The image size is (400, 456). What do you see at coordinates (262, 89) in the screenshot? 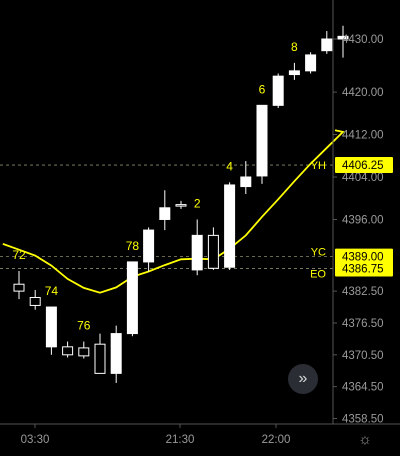
I see `bar-number-label: 6` at bounding box center [262, 89].